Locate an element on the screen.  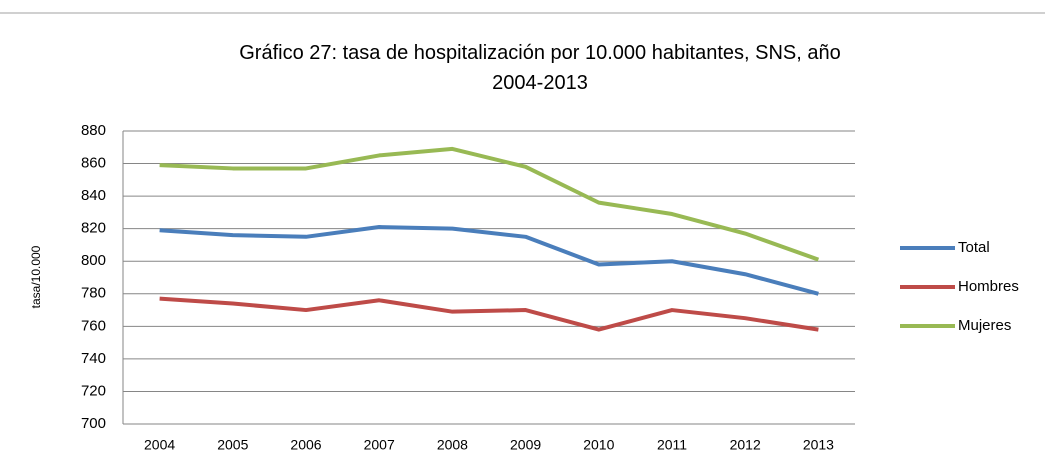
y-tick-label: 800 is located at coordinates (93, 260).